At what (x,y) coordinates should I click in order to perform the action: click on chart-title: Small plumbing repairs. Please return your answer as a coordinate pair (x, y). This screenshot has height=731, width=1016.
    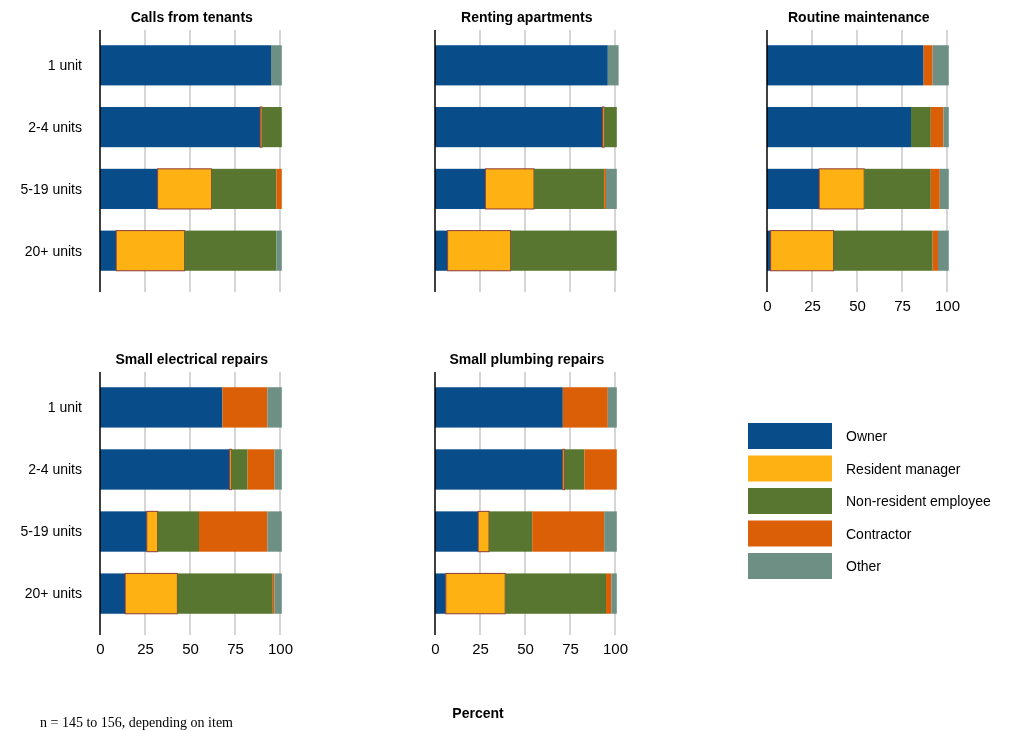
    Looking at the image, I should click on (527, 359).